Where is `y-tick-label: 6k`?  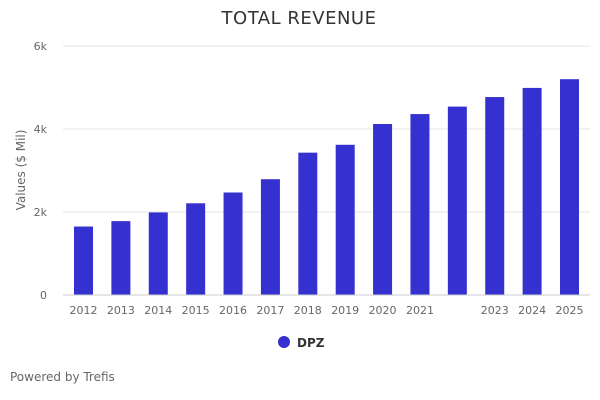 y-tick-label: 6k is located at coordinates (41, 46).